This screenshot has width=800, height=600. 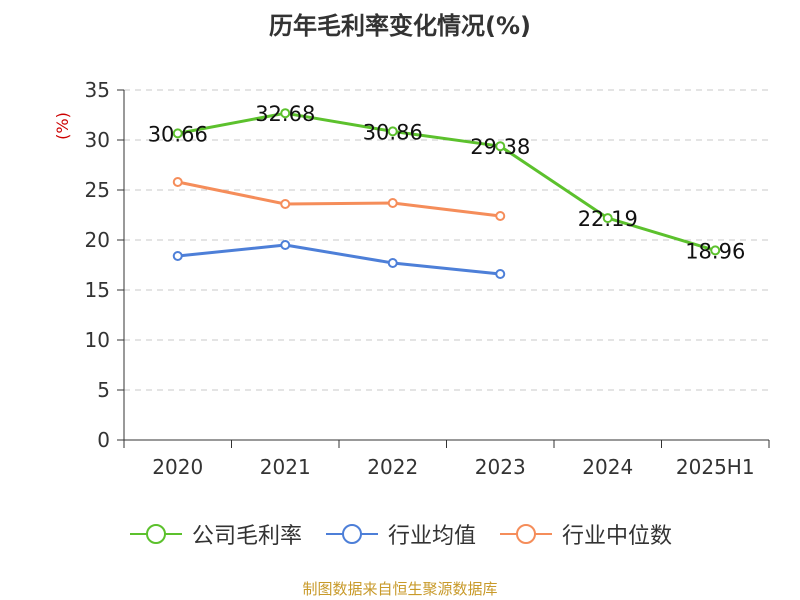 I want to click on y-tick-label: 30, so click(x=97, y=140).